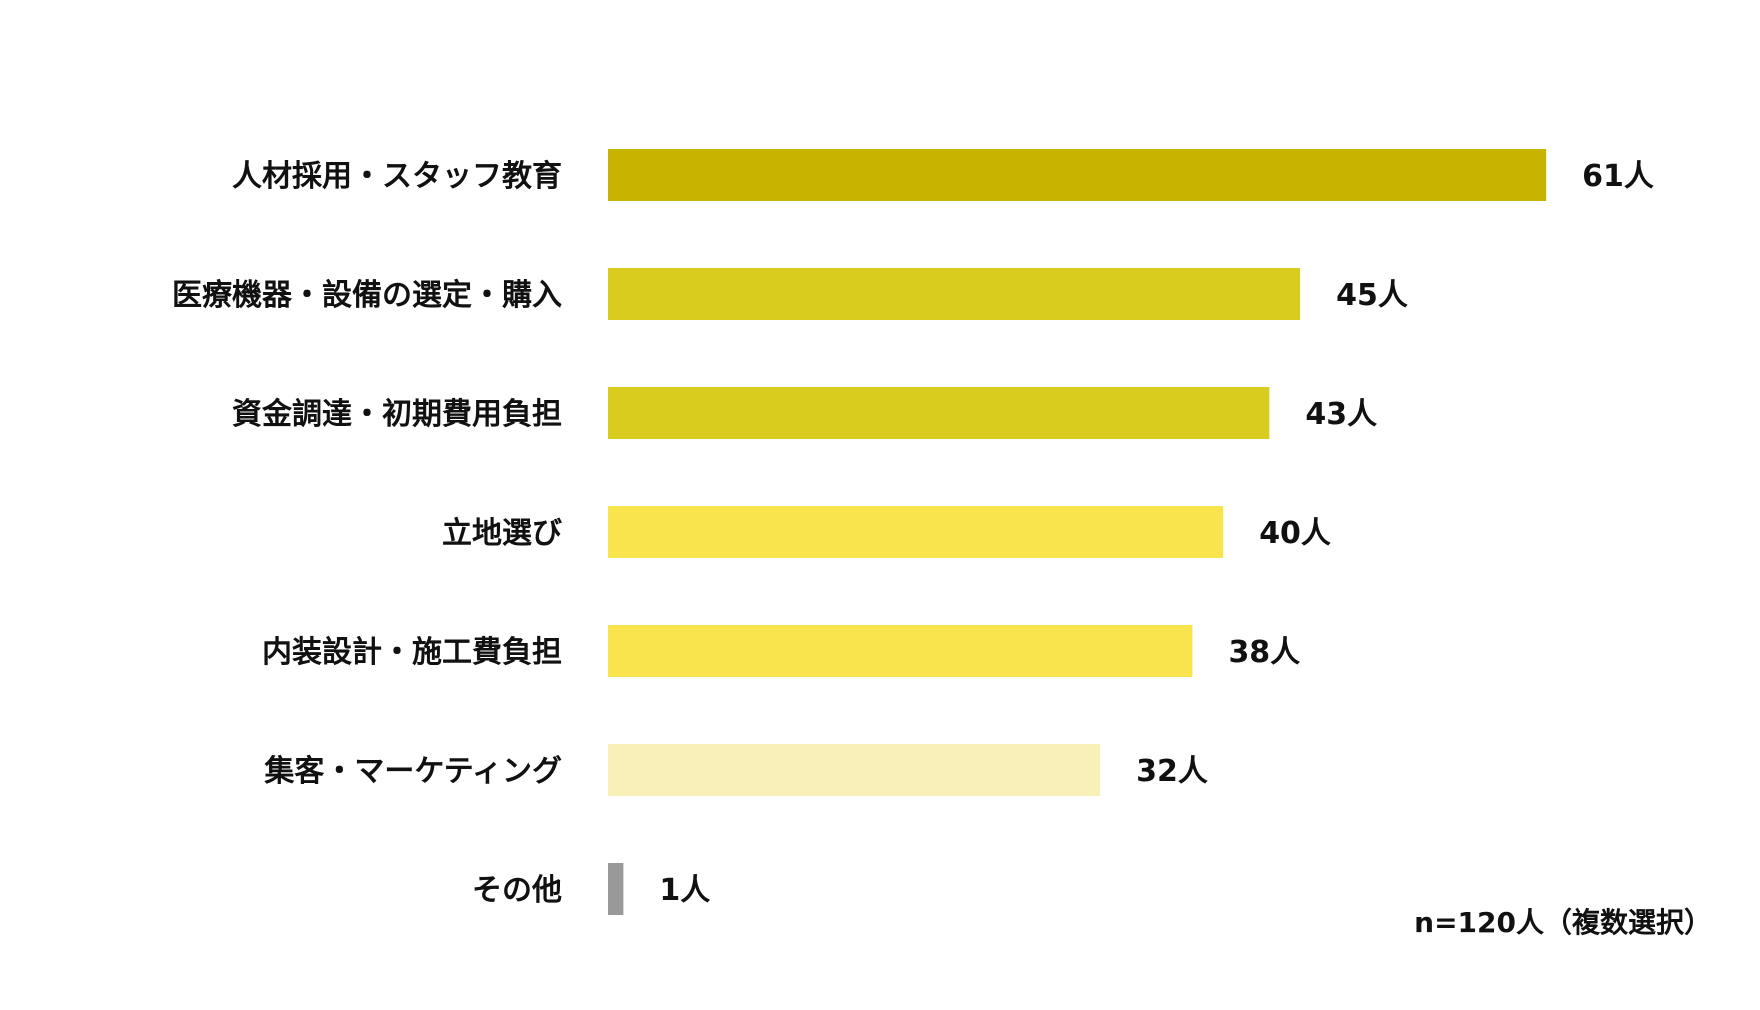  I want to click on value-label-2: 45人, so click(1372, 295).